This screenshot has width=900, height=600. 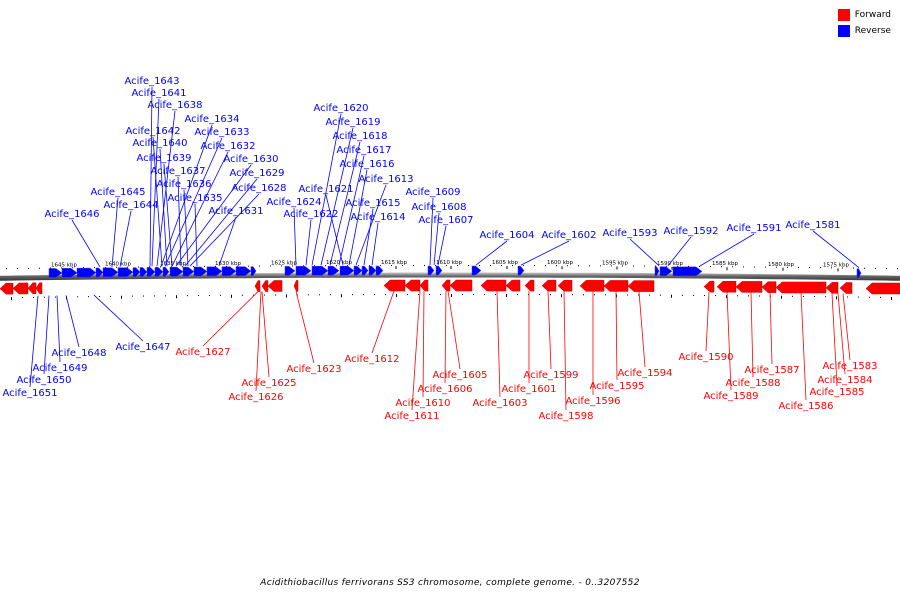 What do you see at coordinates (183, 184) in the screenshot?
I see `reverse-gene-label: Acife_1636` at bounding box center [183, 184].